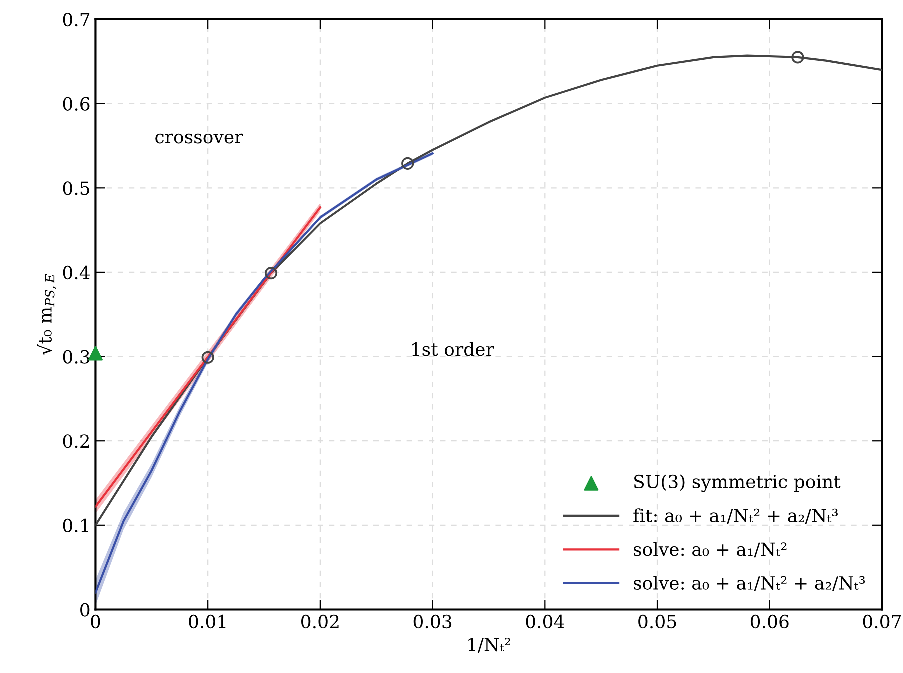 The height and width of the screenshot is (673, 903). Describe the element at coordinates (76, 273) in the screenshot. I see `y-tick-label: 0.4` at that location.